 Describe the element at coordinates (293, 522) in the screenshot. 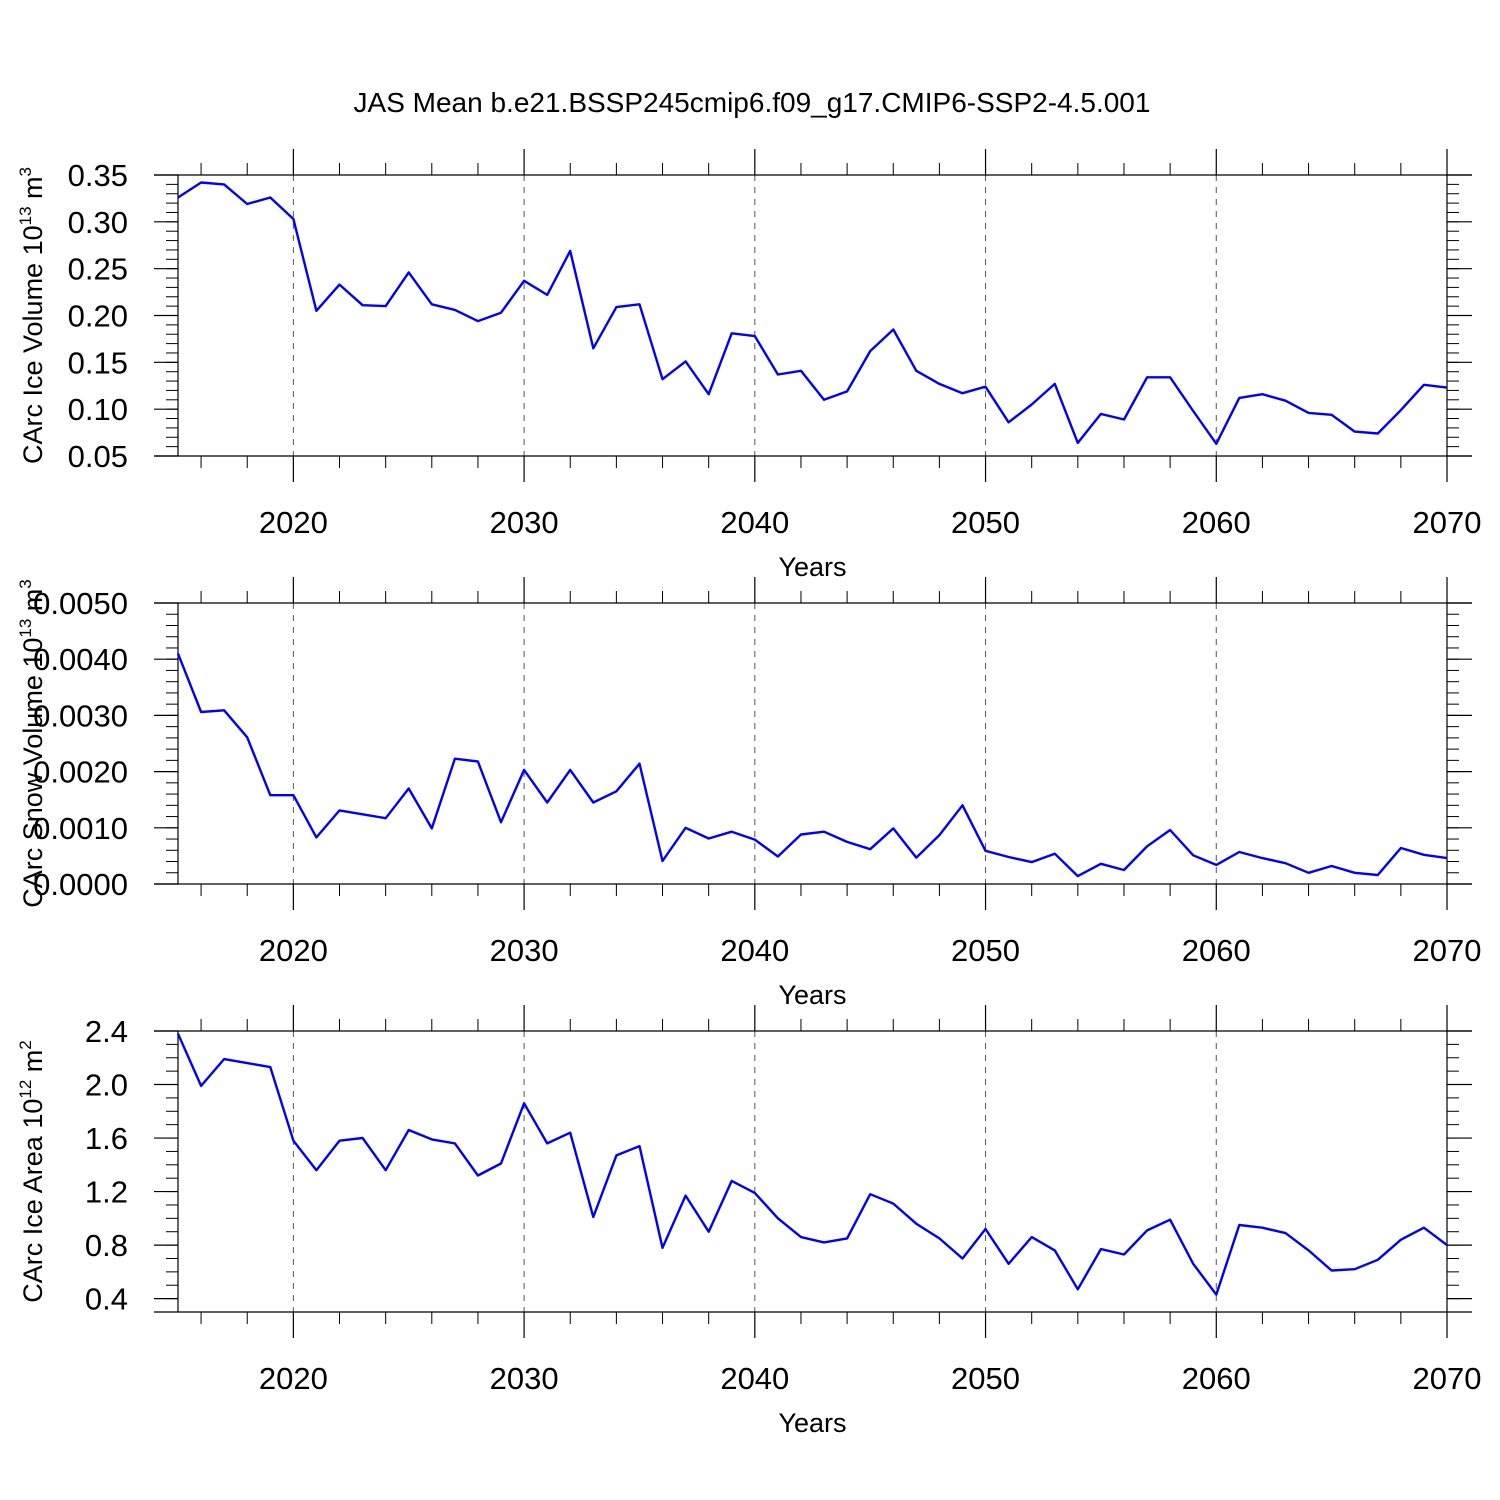

I see `x-tick-label: 2020` at that location.